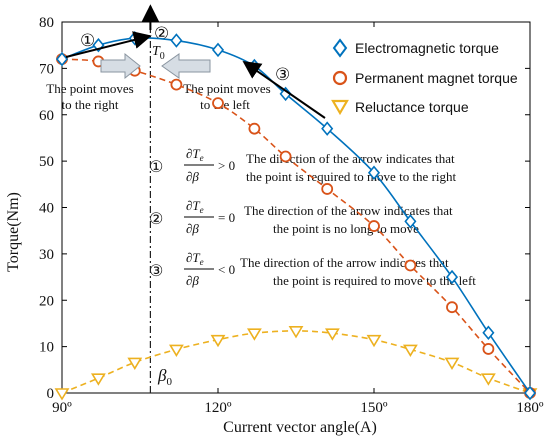  What do you see at coordinates (89, 88) in the screenshot?
I see `move-right-line1: The point moves` at bounding box center [89, 88].